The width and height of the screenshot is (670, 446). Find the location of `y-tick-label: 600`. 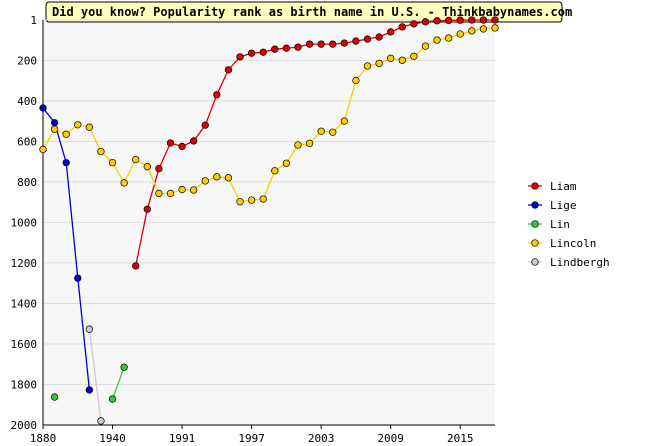

y-tick-label: 600 is located at coordinates (27, 141).